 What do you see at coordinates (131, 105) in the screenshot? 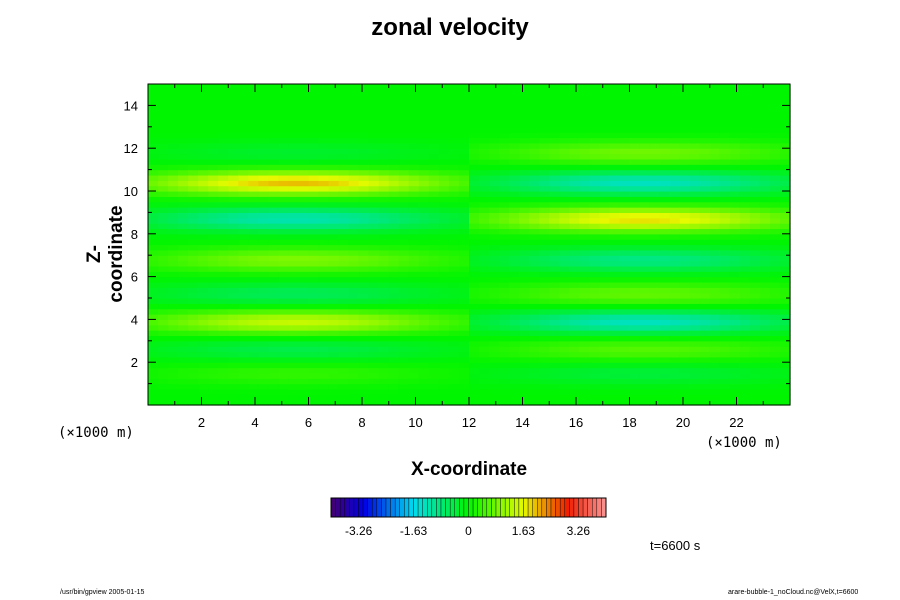
I see `z-tick-label: 14` at bounding box center [131, 105].